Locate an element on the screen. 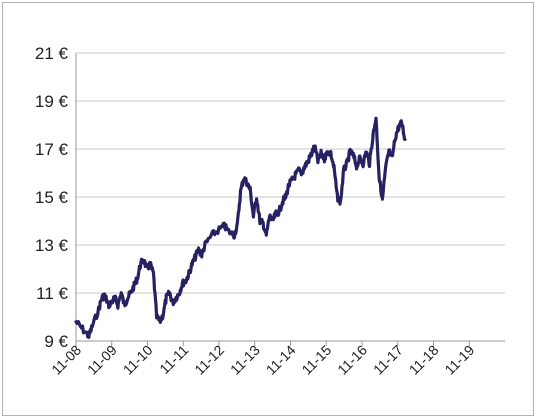 The image size is (538, 420). y-axis-tick-labels: 9 € 11 € 13 € 15 € 17 € 19 € 21 € is located at coordinates (52, 197).